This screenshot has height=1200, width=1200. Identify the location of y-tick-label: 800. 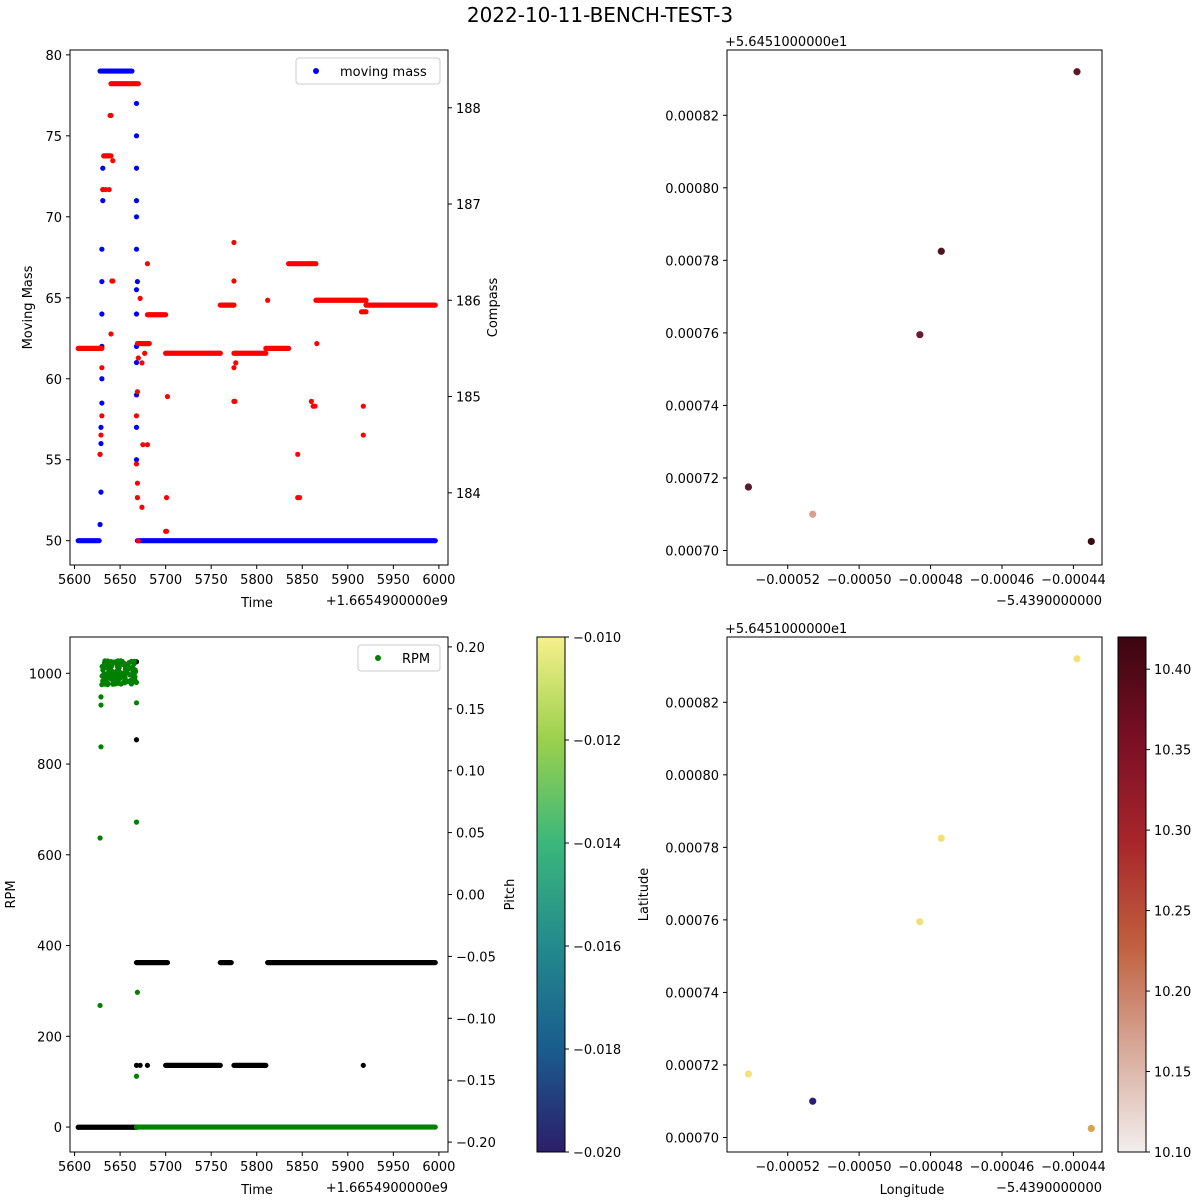
(49, 765).